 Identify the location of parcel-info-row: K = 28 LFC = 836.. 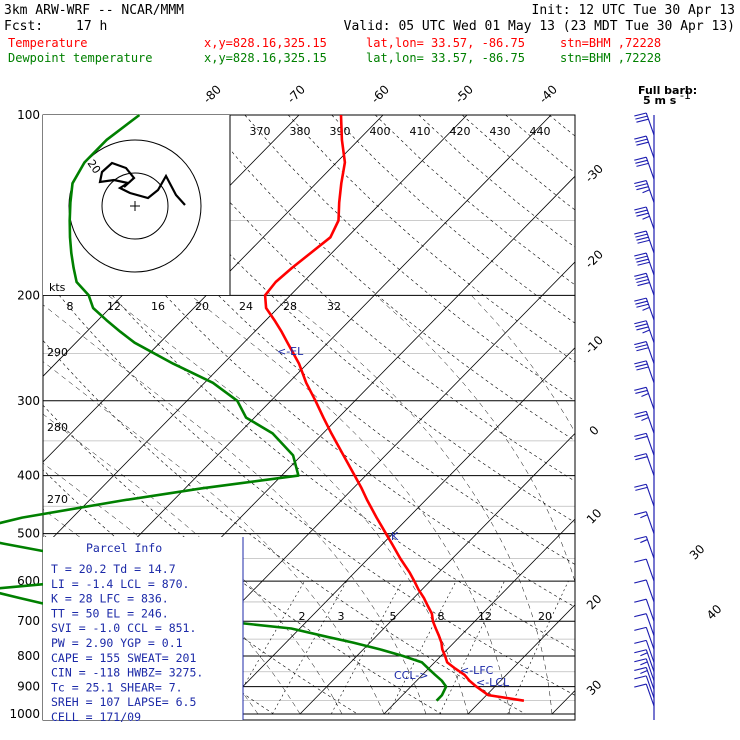
(110, 599).